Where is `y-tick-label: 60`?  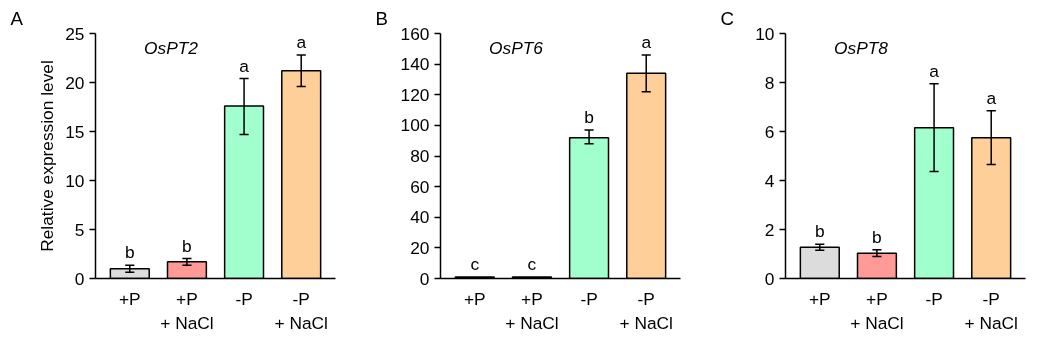 y-tick-label: 60 is located at coordinates (420, 186).